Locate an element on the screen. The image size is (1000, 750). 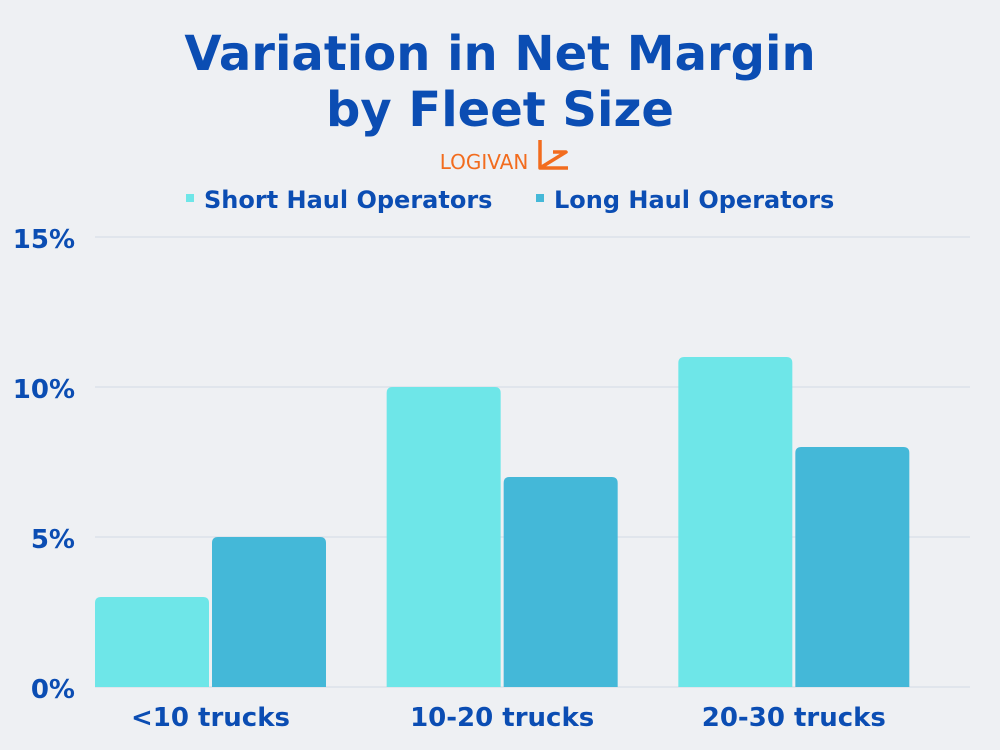
legend-label: Short Haul Operators is located at coordinates (348, 200).